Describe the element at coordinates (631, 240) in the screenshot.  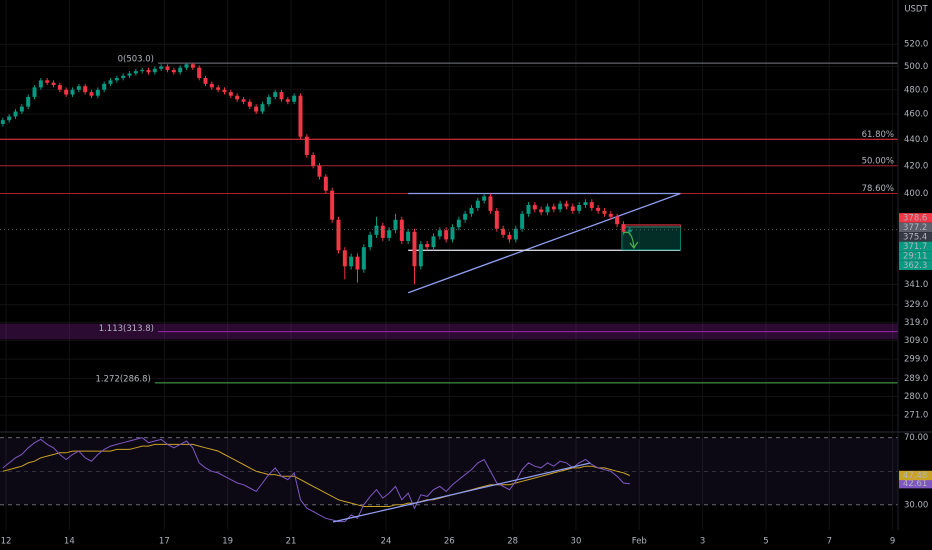
I see `arrow` at that location.